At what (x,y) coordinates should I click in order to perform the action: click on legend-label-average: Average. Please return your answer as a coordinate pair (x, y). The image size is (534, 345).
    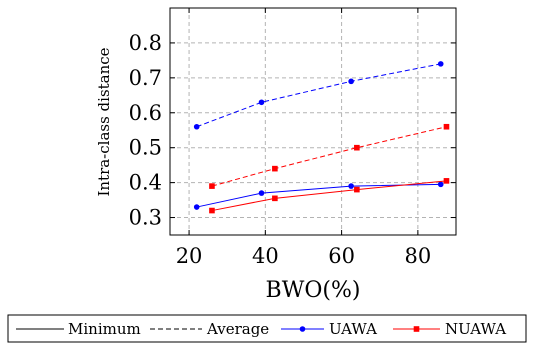
    Looking at the image, I should click on (237, 329).